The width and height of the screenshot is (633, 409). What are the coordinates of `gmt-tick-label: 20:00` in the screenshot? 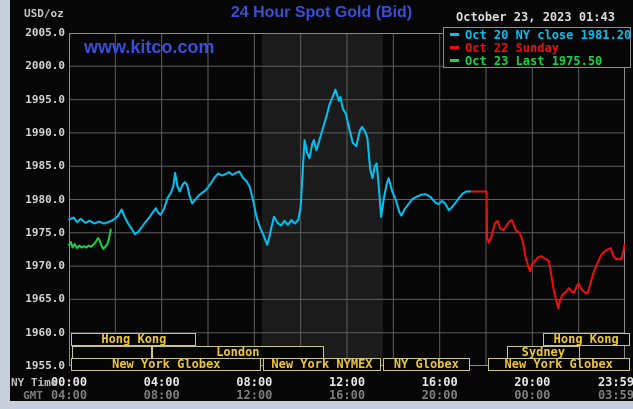 It's located at (439, 395).